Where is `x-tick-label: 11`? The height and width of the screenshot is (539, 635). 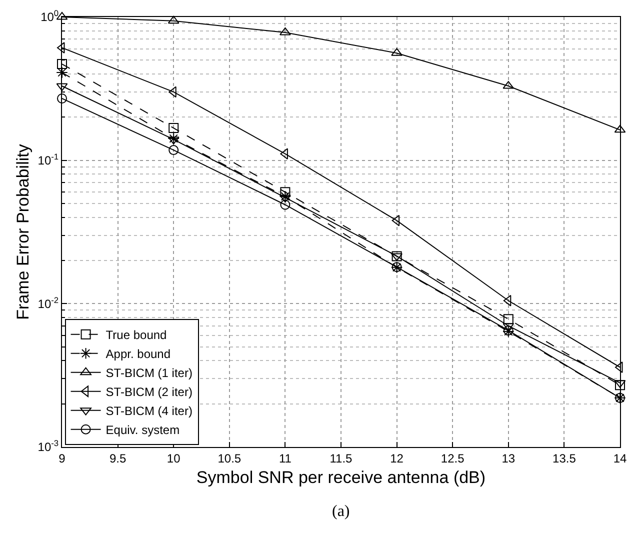
x-tick-label: 11 is located at coordinates (285, 458).